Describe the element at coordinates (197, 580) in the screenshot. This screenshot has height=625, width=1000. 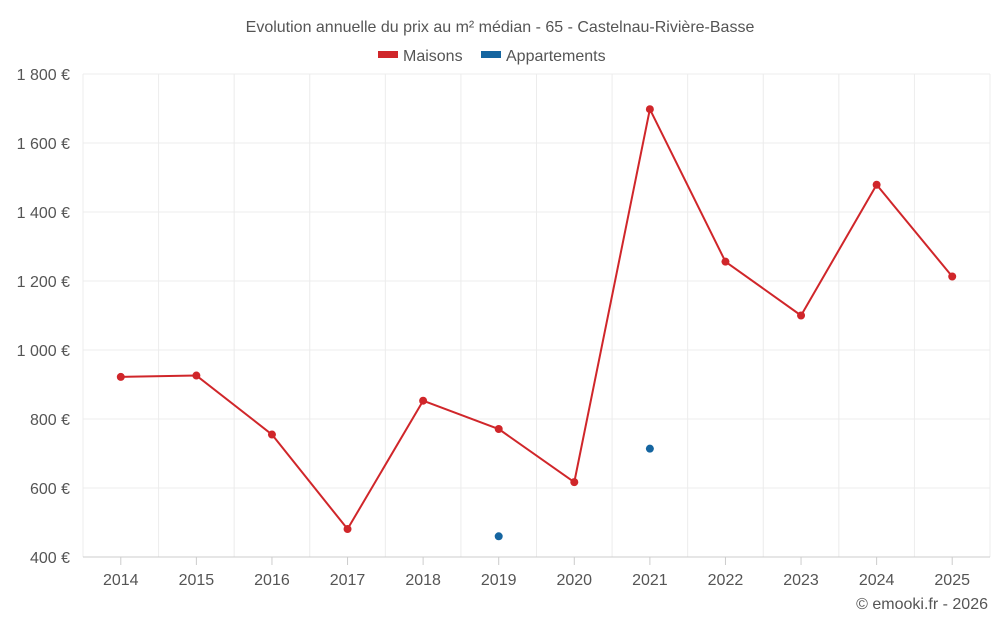
I see `x-tick-label: 2015` at that location.